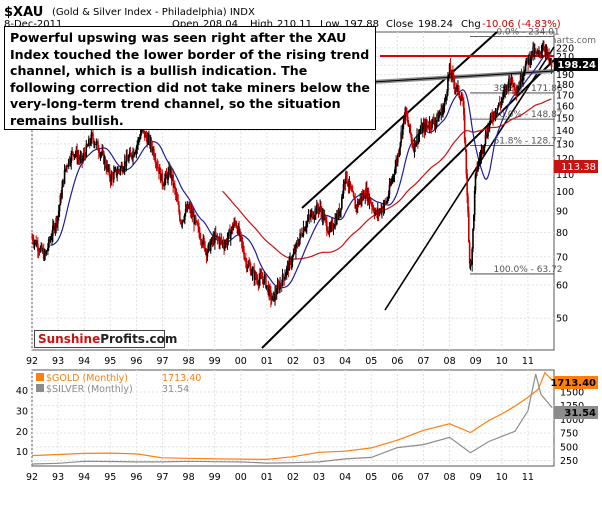  I want to click on brand-logo: SunshineProfits.com, so click(105, 339).